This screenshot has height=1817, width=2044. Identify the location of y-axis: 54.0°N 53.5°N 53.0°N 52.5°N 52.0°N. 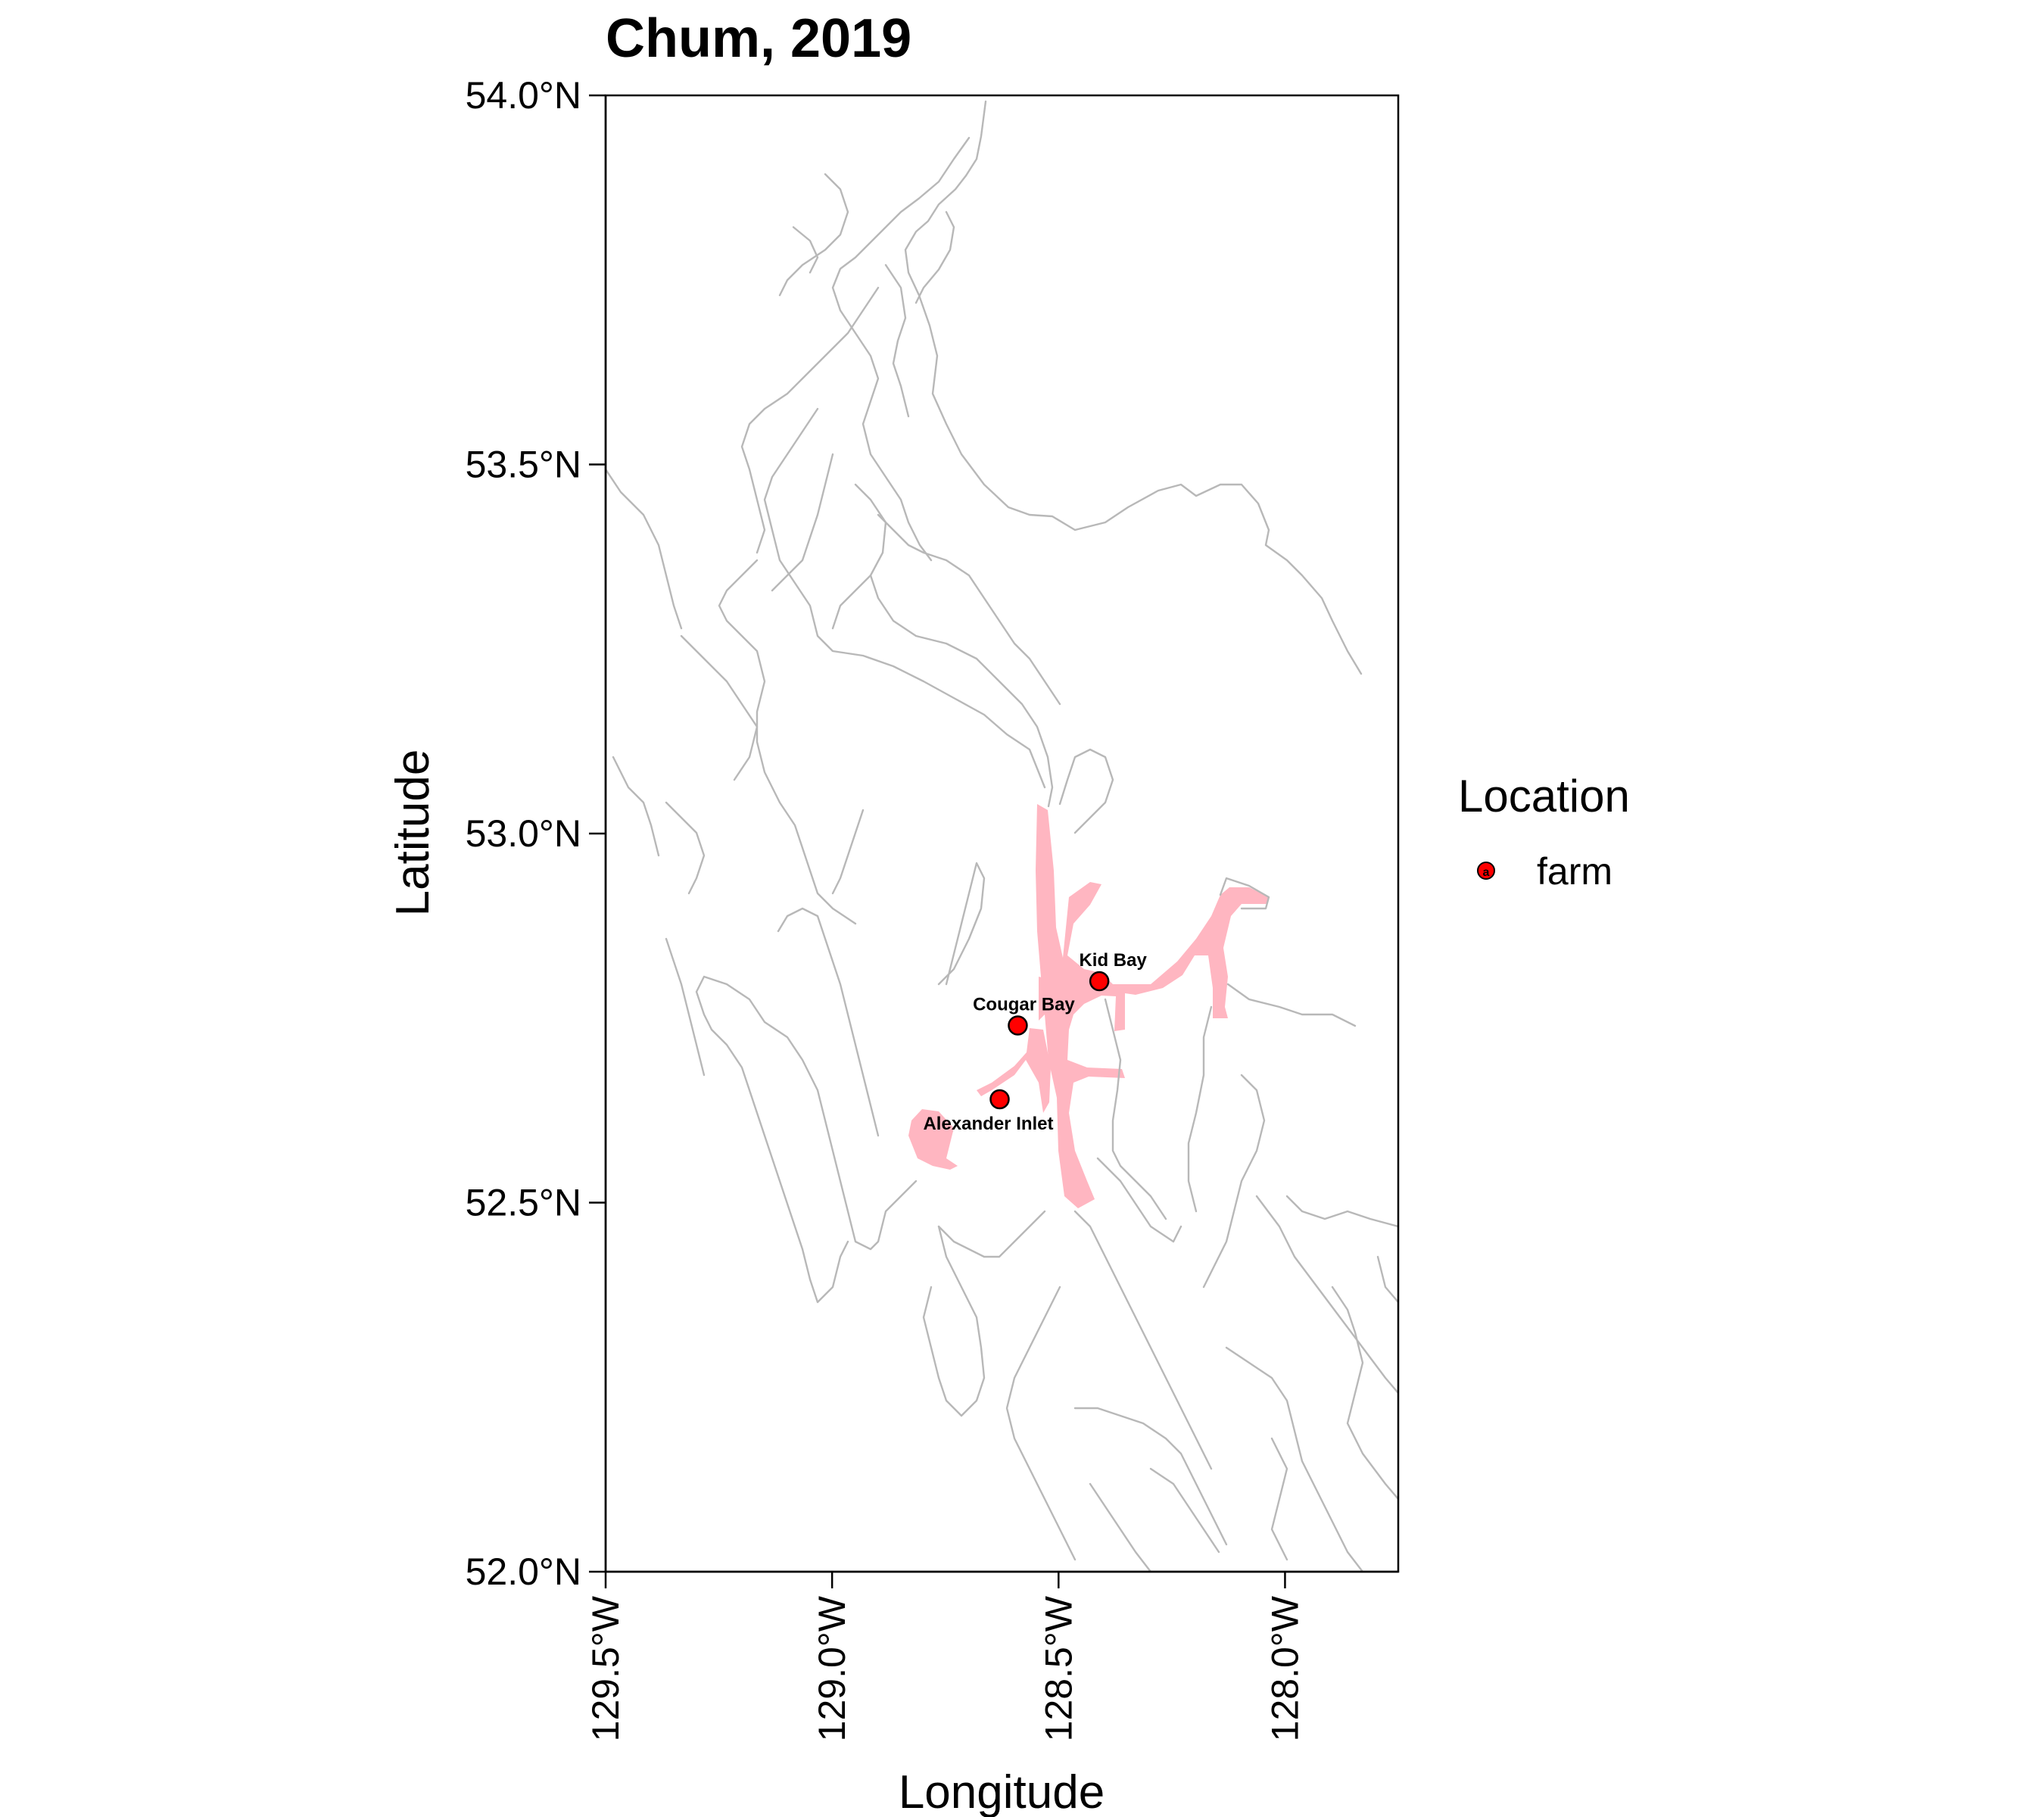
(536, 833).